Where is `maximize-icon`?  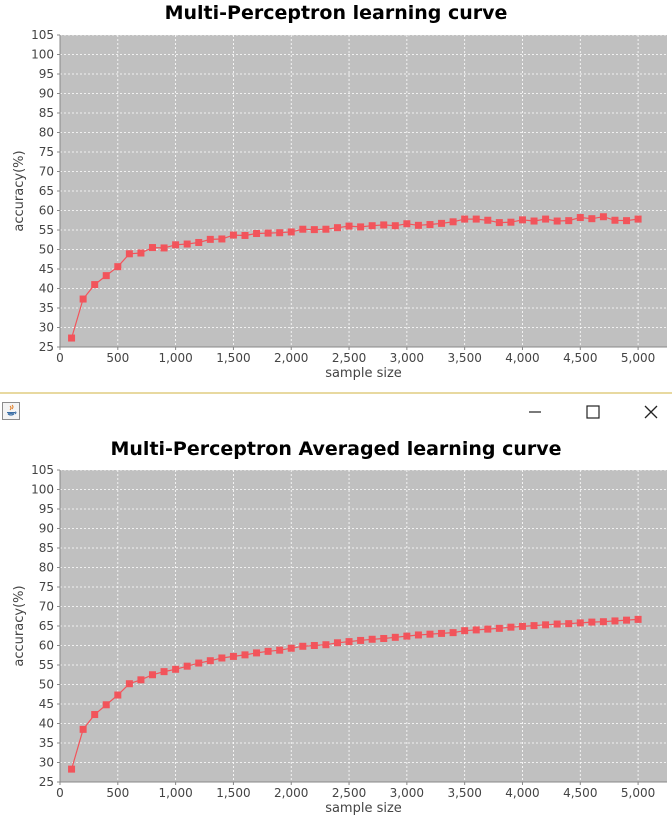
maximize-icon is located at coordinates (593, 412).